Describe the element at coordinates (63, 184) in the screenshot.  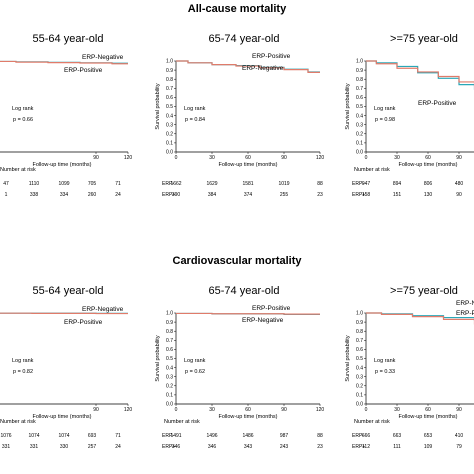
I see `risk-value: 1099` at that location.